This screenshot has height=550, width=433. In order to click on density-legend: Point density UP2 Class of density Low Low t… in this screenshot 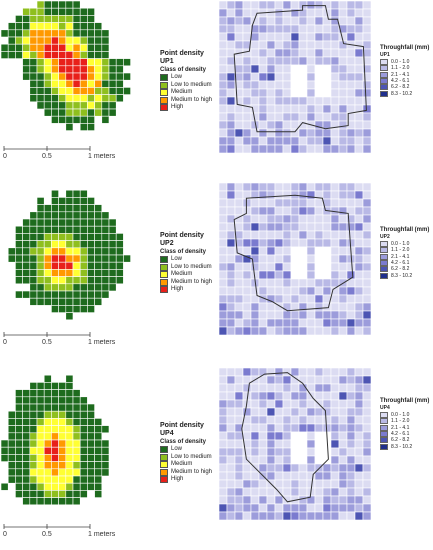, I will do `click(186, 263)`.